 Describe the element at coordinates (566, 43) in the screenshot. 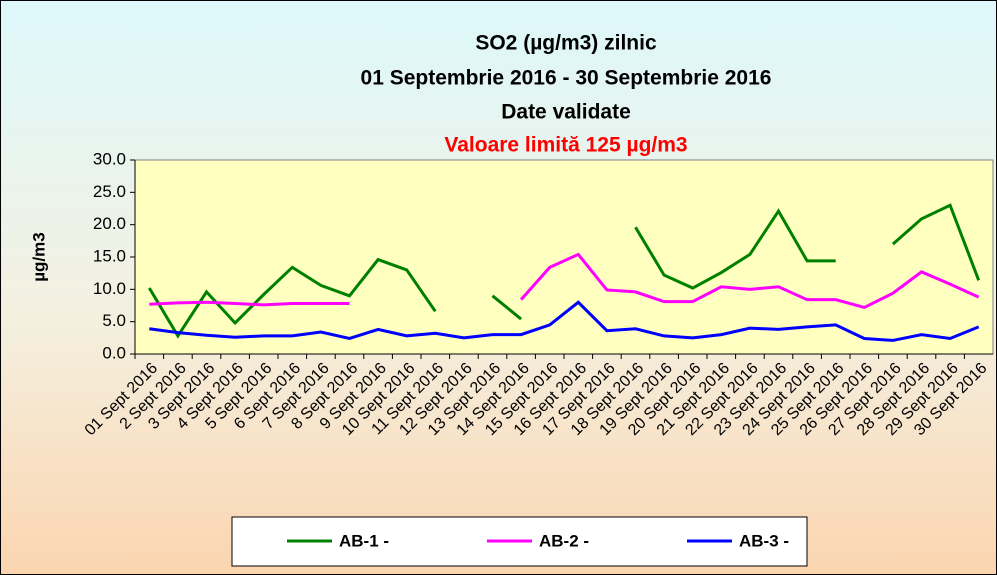

I see `chart-title: SO2 (µg/m3) zilnic` at that location.